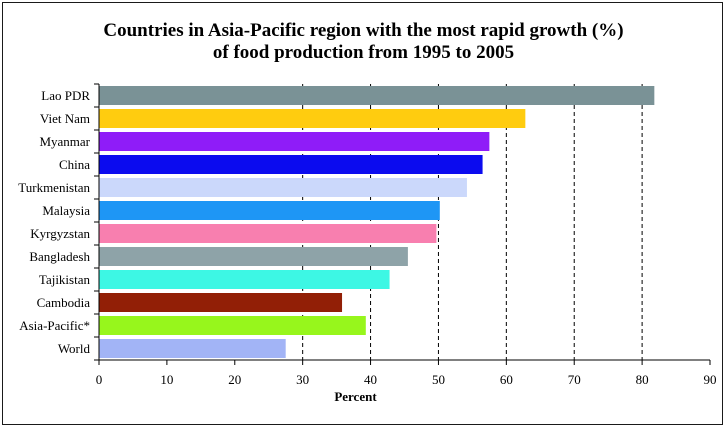 The height and width of the screenshot is (429, 727). Describe the element at coordinates (234, 379) in the screenshot. I see `x-tick-label: 20` at that location.